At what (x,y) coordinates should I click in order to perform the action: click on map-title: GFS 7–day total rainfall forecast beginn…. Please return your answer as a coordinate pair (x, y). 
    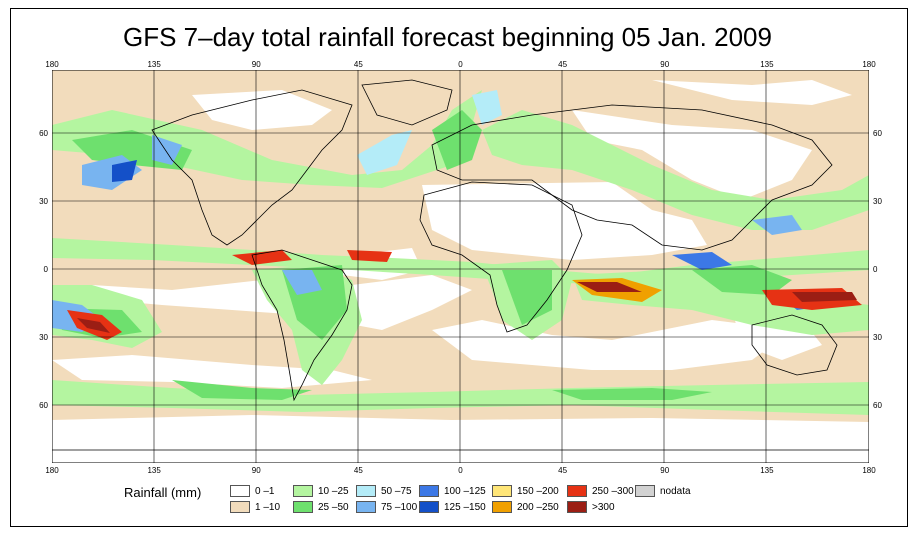
    Looking at the image, I should click on (447, 37).